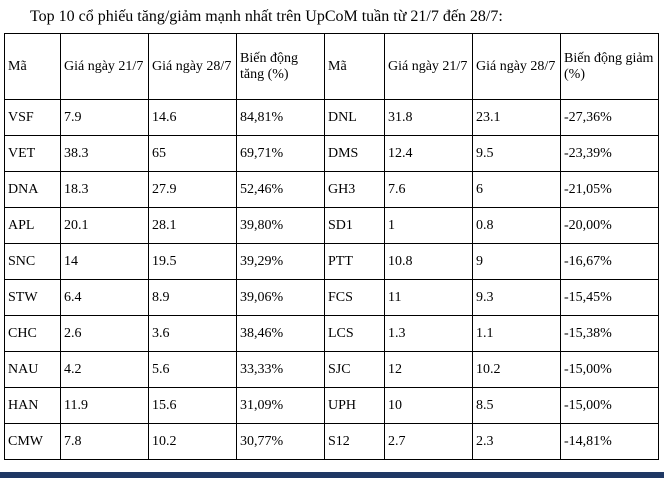 The width and height of the screenshot is (664, 478). Describe the element at coordinates (104, 225) in the screenshot. I see `table-cell: 20.1` at that location.